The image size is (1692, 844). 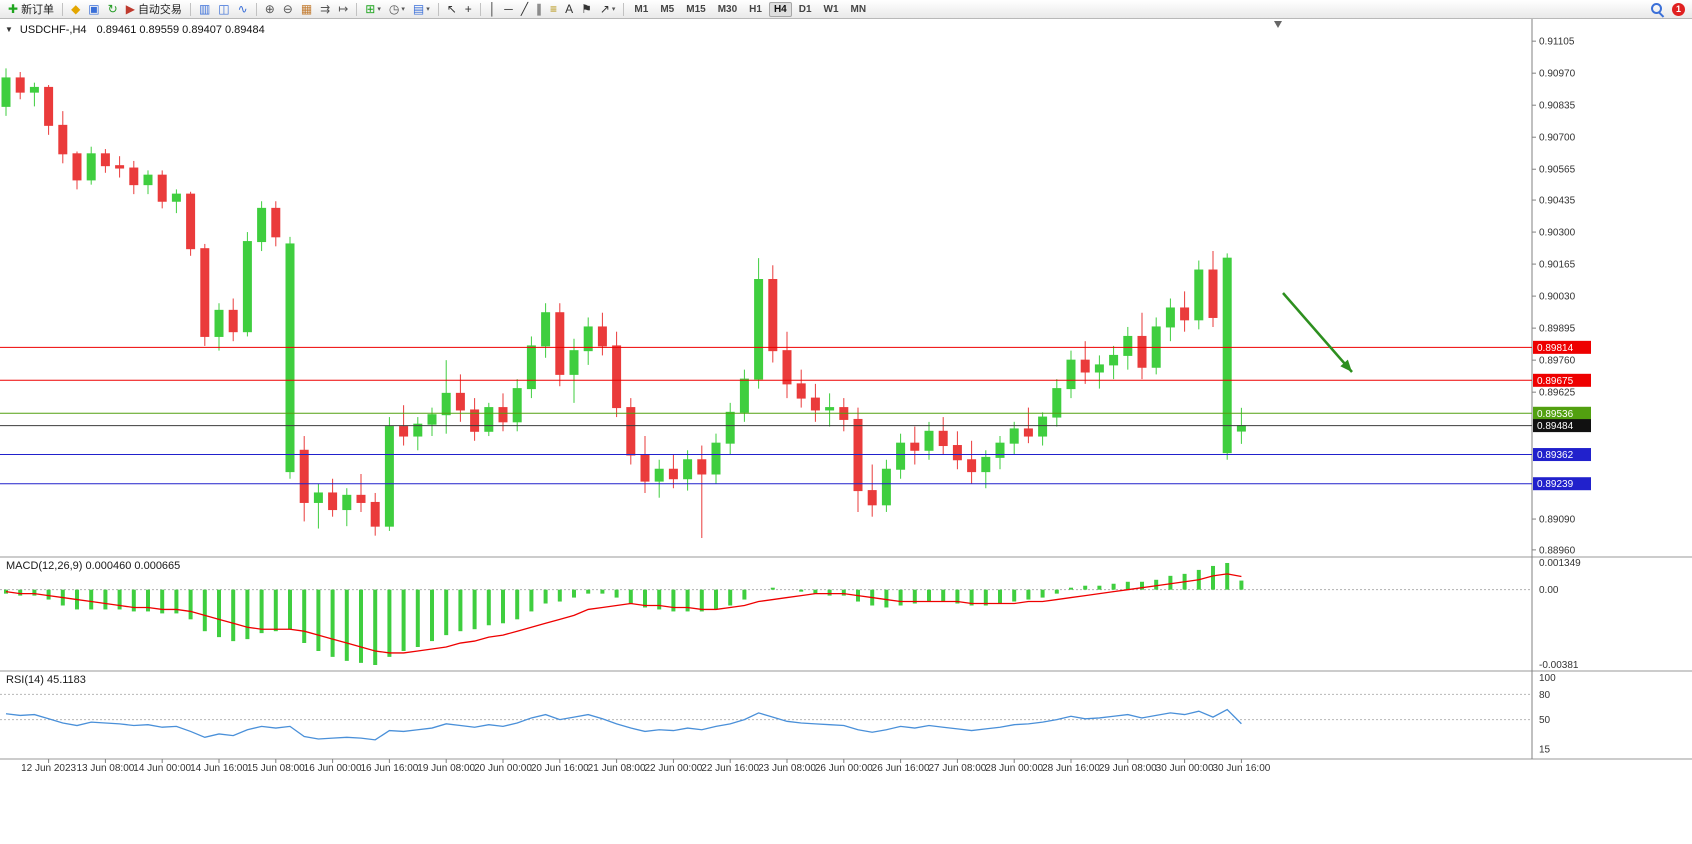 I want to click on templates-icon: ▤ ▾, so click(x=421, y=9).